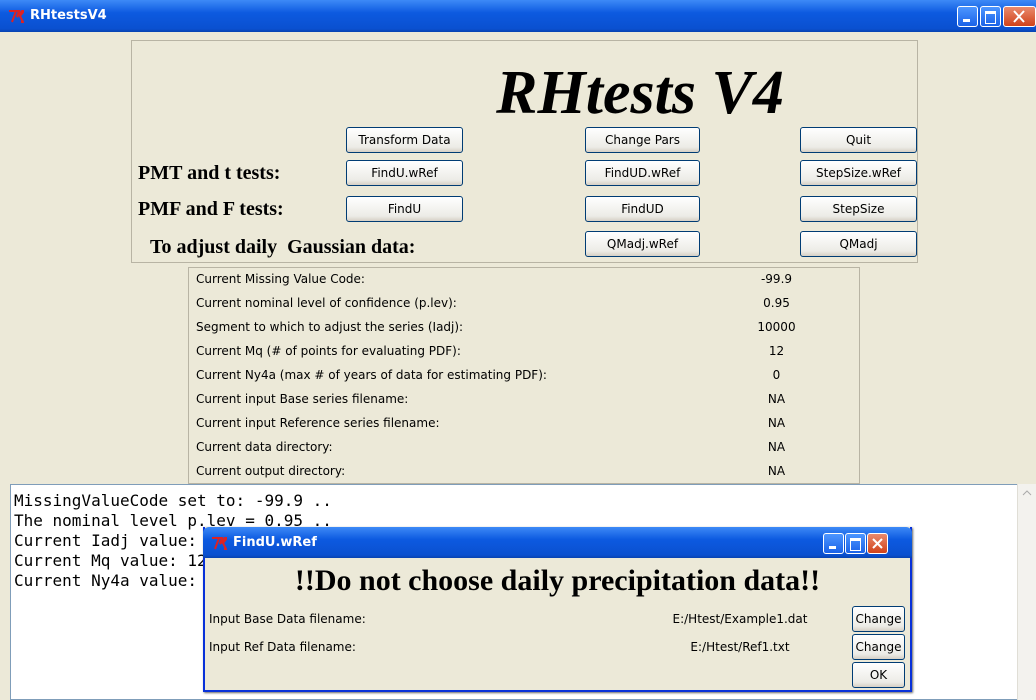  Describe the element at coordinates (271, 471) in the screenshot. I see `setting-label: Current output directory:` at that location.